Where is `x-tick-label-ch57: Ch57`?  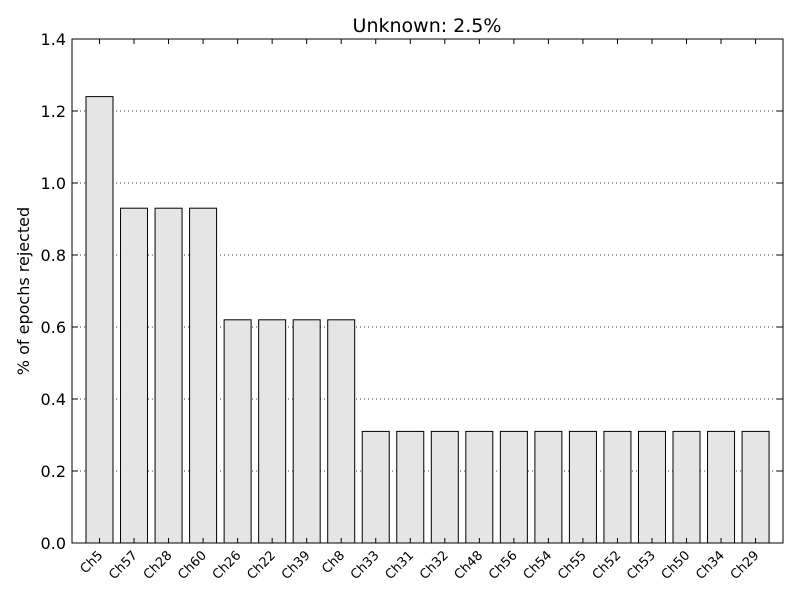 x-tick-label-ch57: Ch57 is located at coordinates (123, 565).